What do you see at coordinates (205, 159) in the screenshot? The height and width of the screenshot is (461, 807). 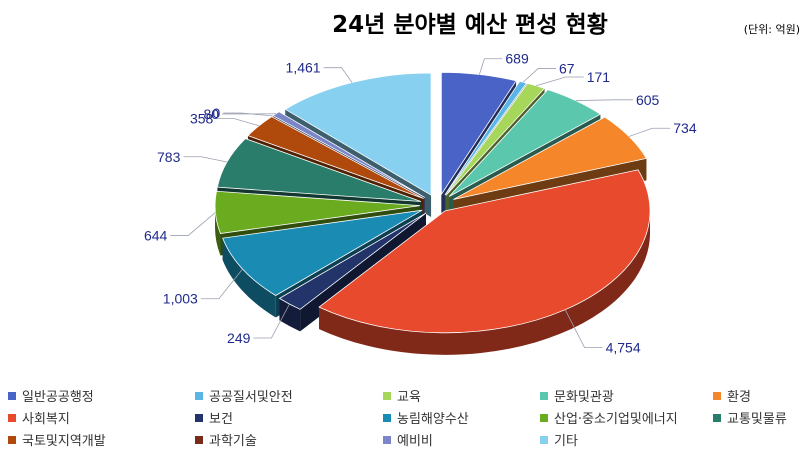 I see `leader-line-교통및물류` at bounding box center [205, 159].